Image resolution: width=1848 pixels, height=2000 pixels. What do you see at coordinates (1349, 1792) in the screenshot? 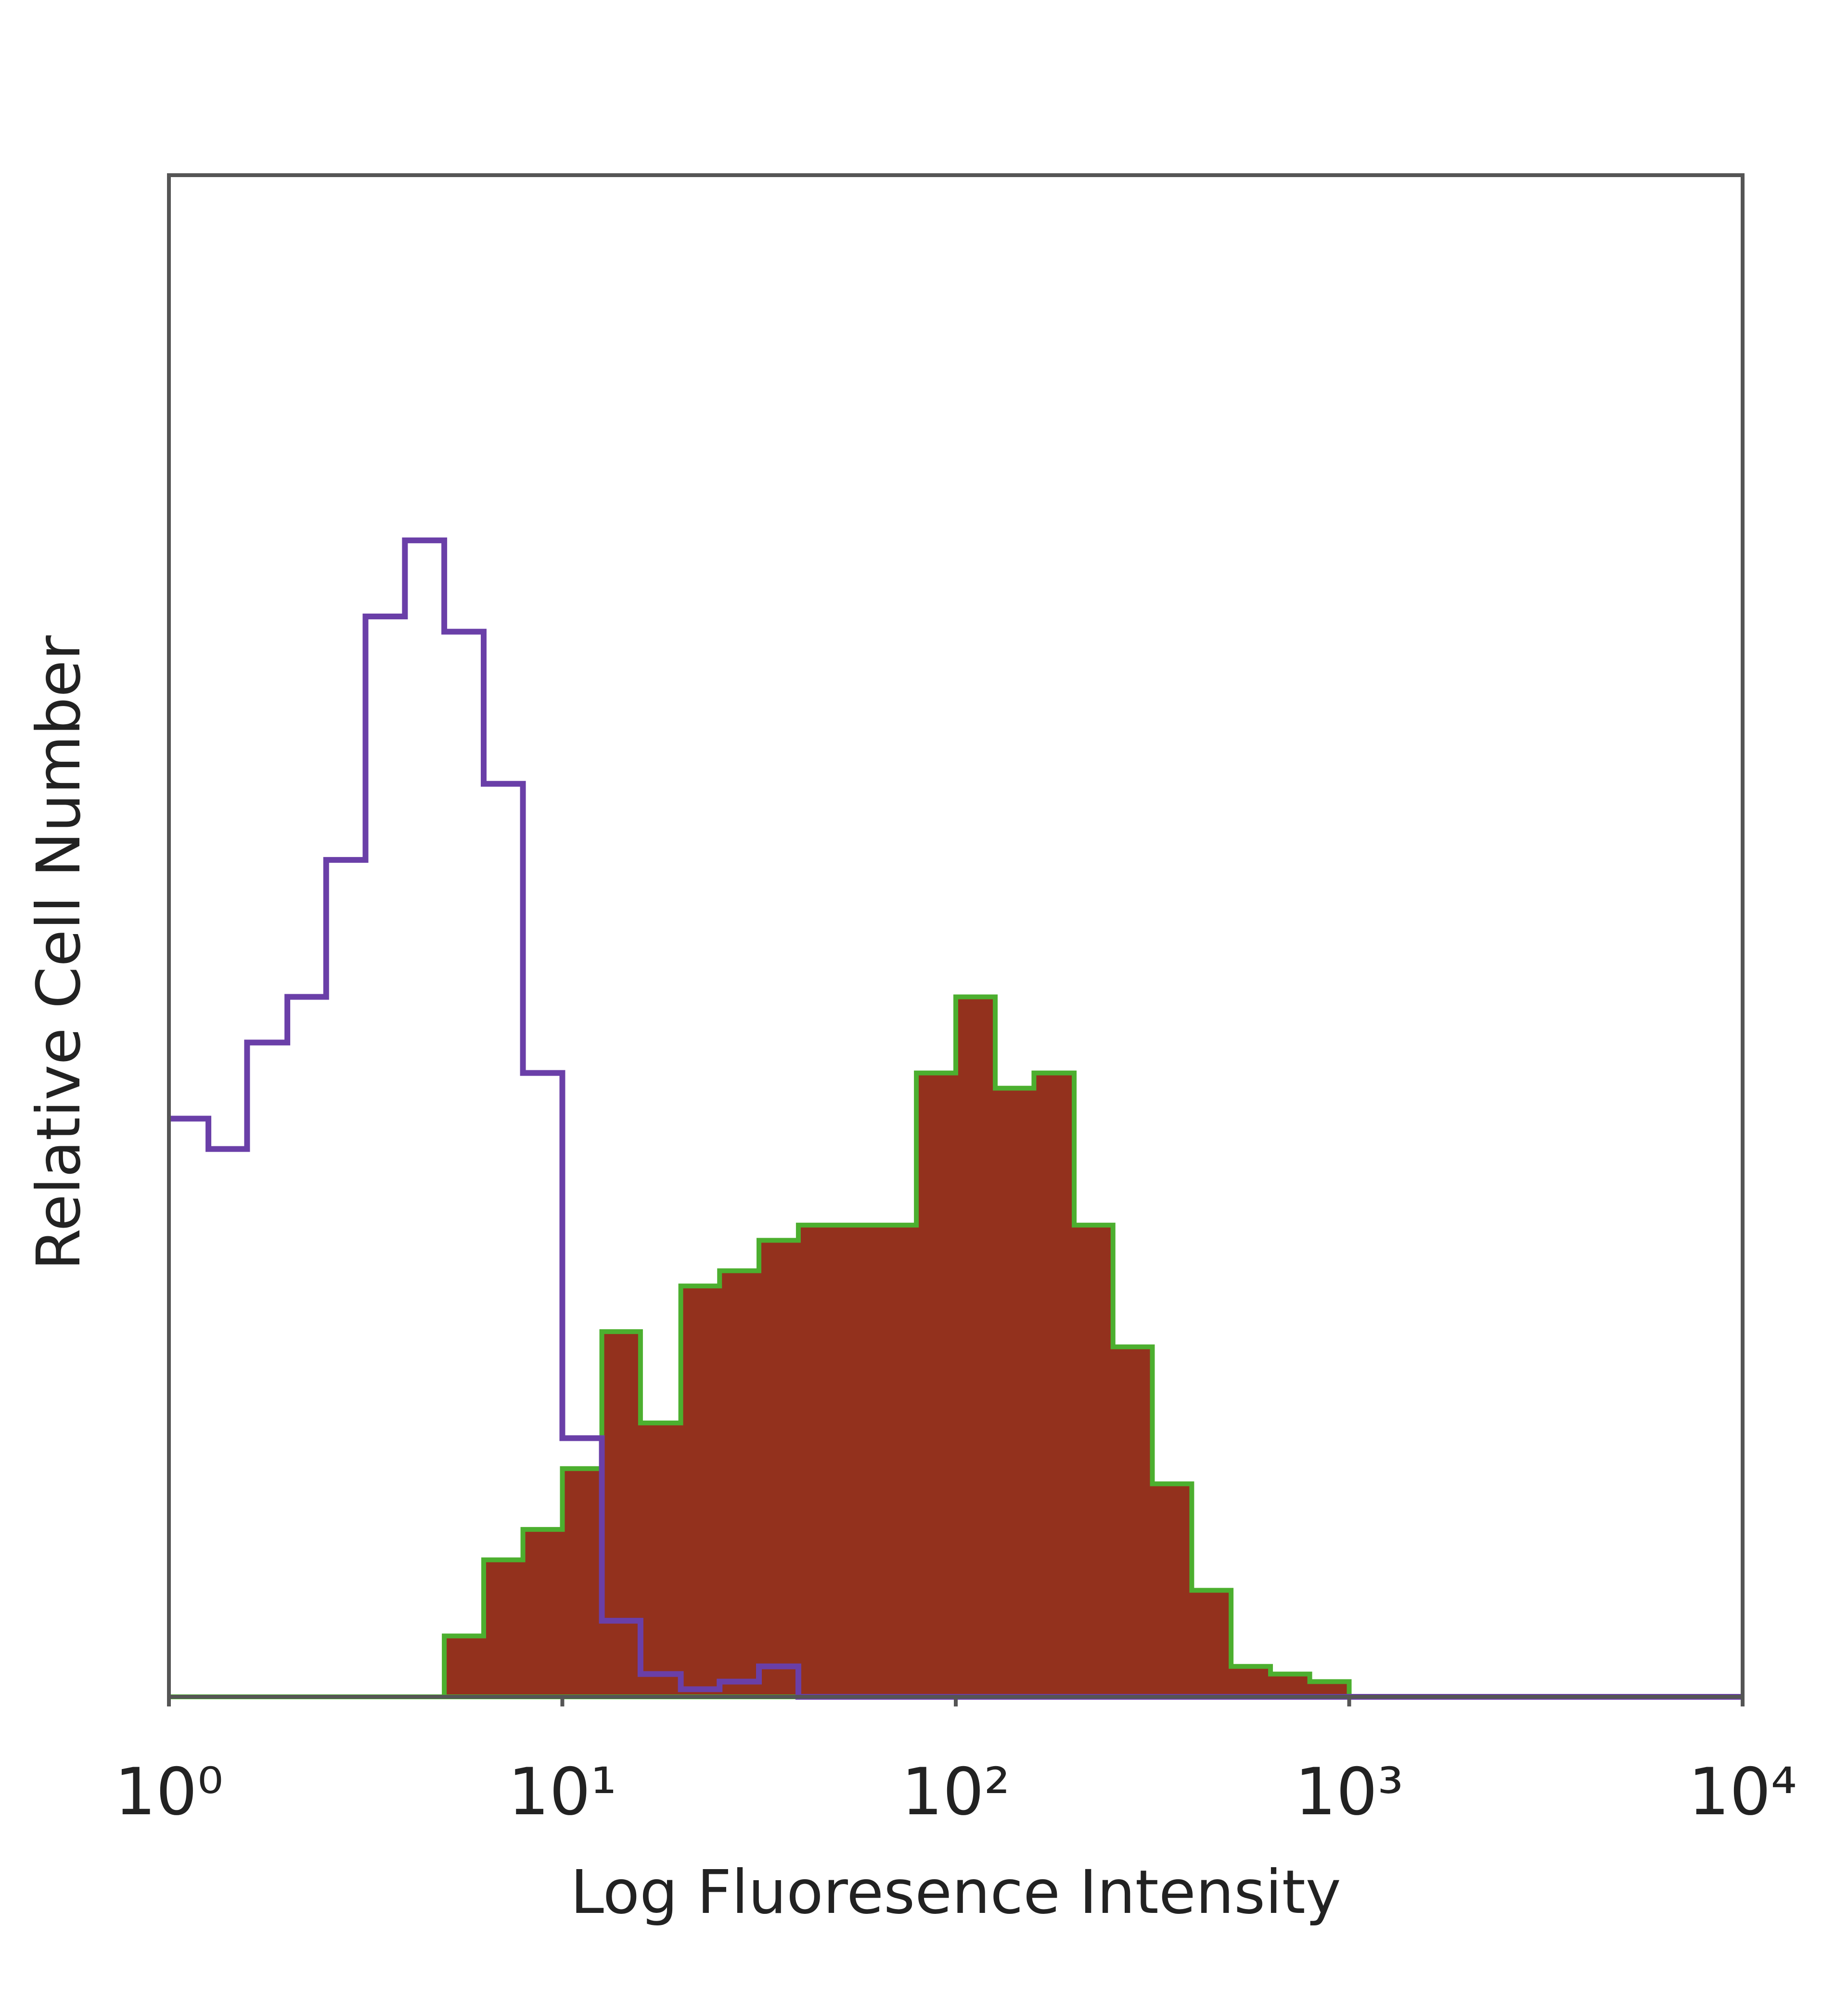
I see `x-tick-label: 10³` at bounding box center [1349, 1792].